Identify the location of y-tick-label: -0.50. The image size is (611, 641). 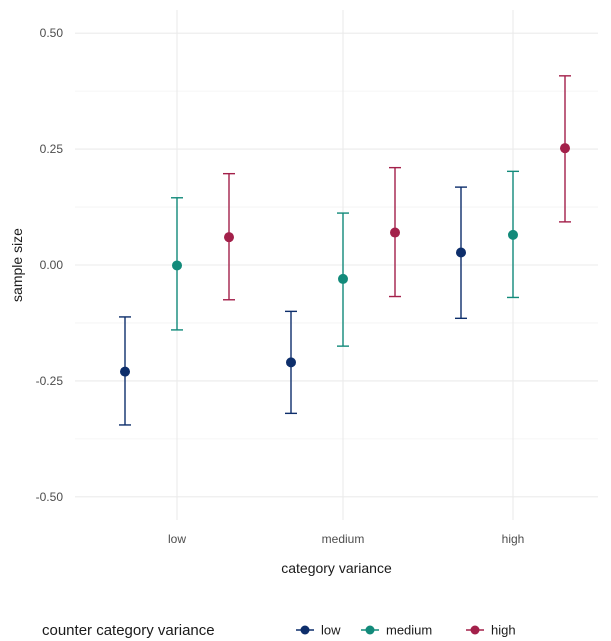
(50, 497).